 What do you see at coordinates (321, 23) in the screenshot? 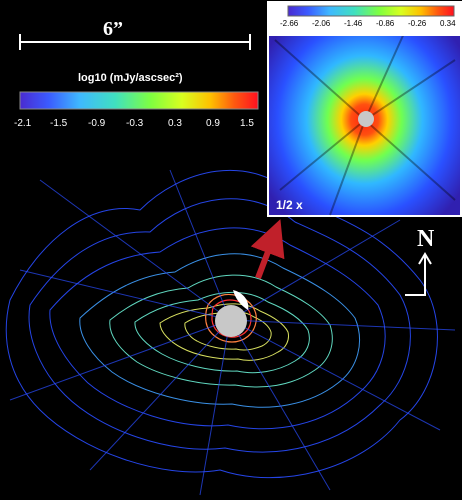
I see `inset-colorbar-tick: -2.06` at bounding box center [321, 23].